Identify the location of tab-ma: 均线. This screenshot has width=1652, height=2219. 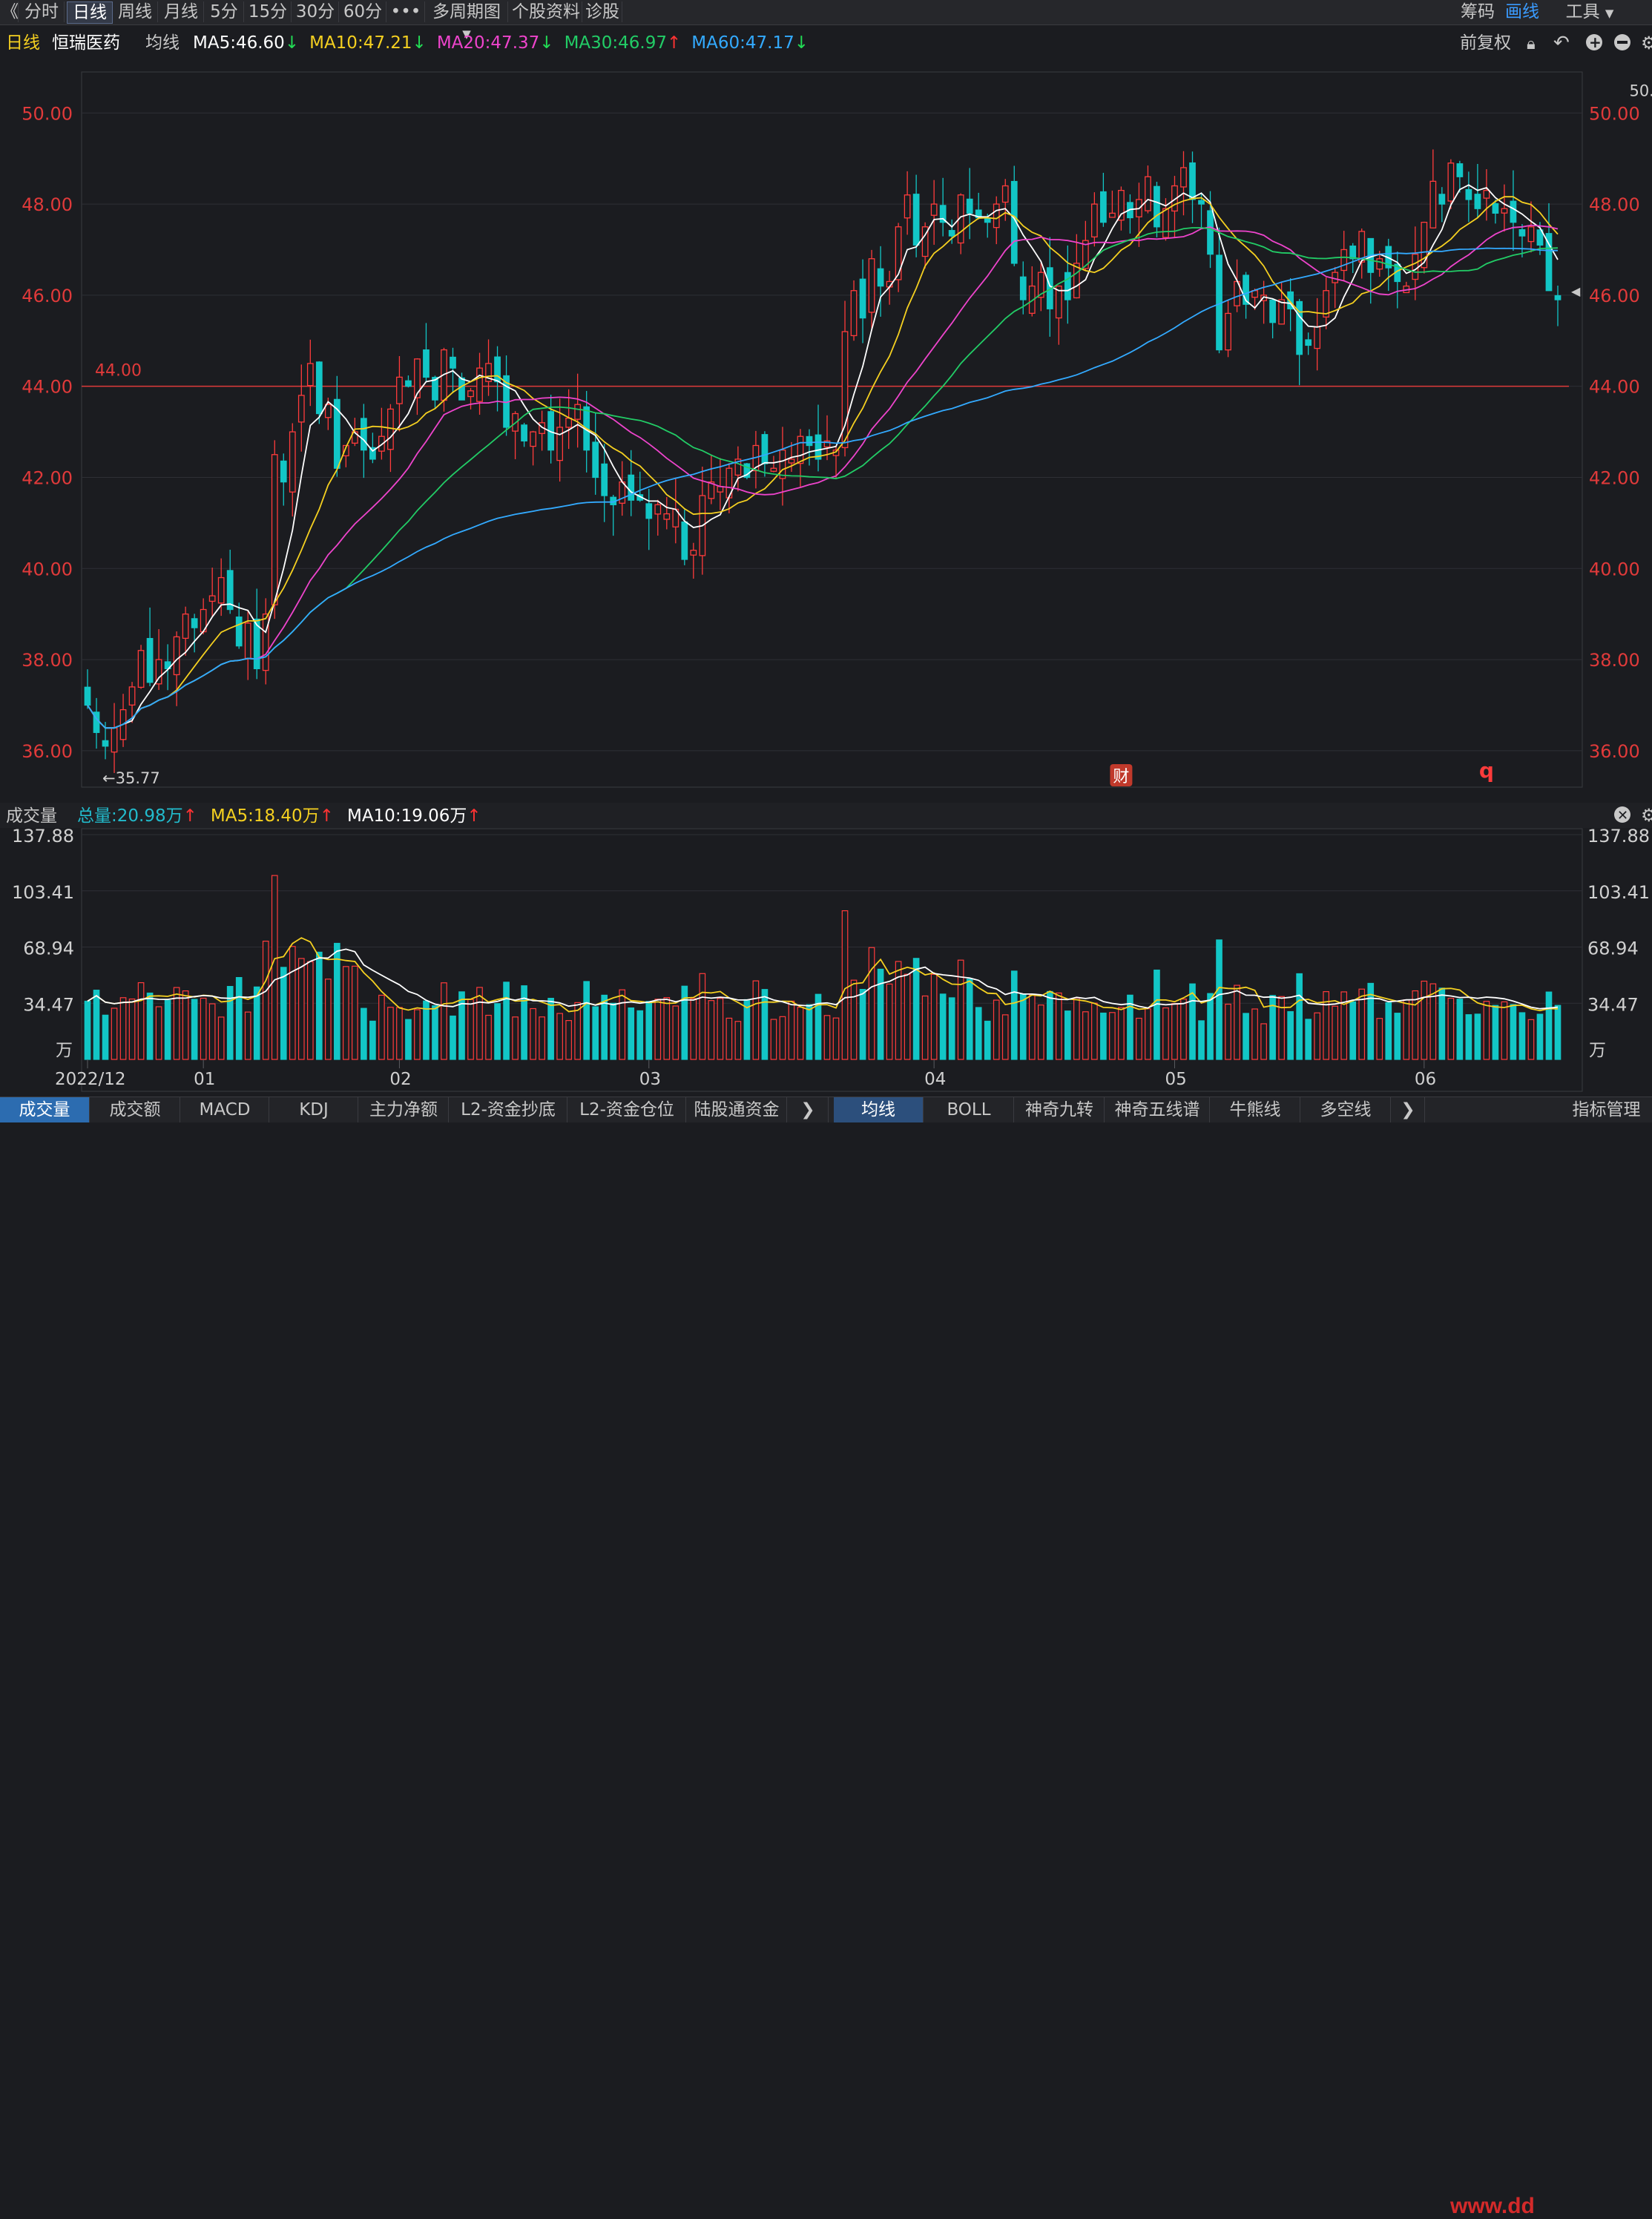
(879, 1109).